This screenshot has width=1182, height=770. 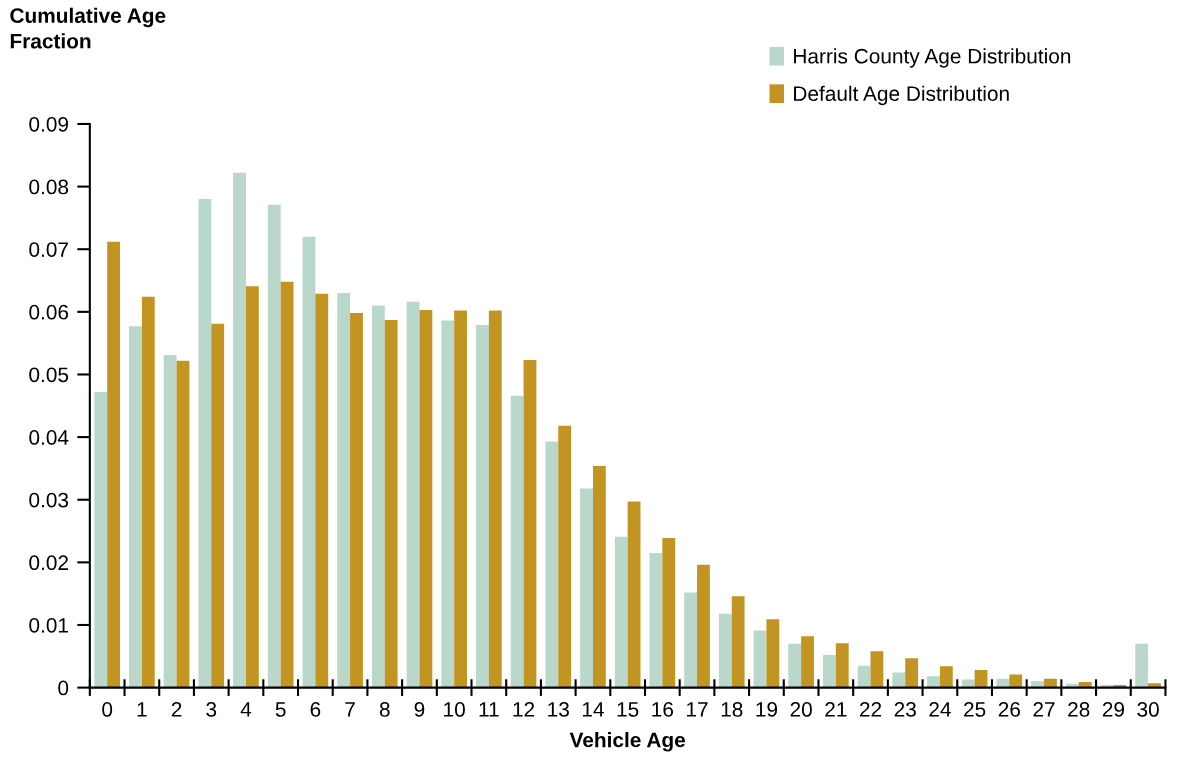 What do you see at coordinates (246, 709) in the screenshot?
I see `x-tick-label: 4` at bounding box center [246, 709].